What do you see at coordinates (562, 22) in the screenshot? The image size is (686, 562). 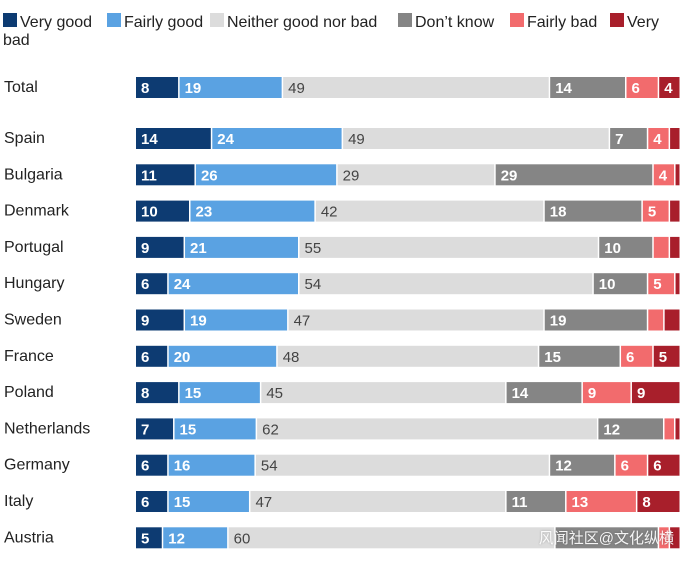 I see `legend-label-5: Fairly bad` at bounding box center [562, 22].